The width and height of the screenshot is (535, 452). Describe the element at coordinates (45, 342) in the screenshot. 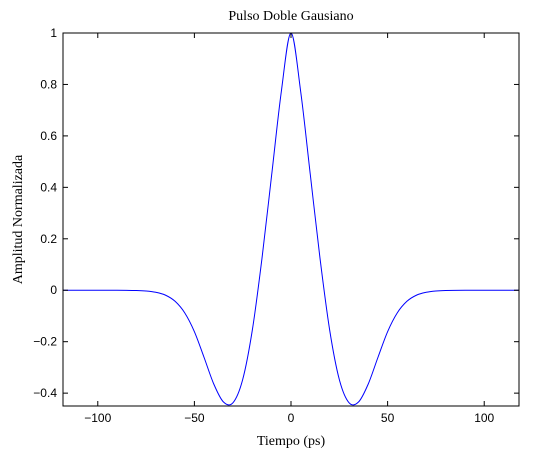

I see `y-tick-label: −0.2` at that location.